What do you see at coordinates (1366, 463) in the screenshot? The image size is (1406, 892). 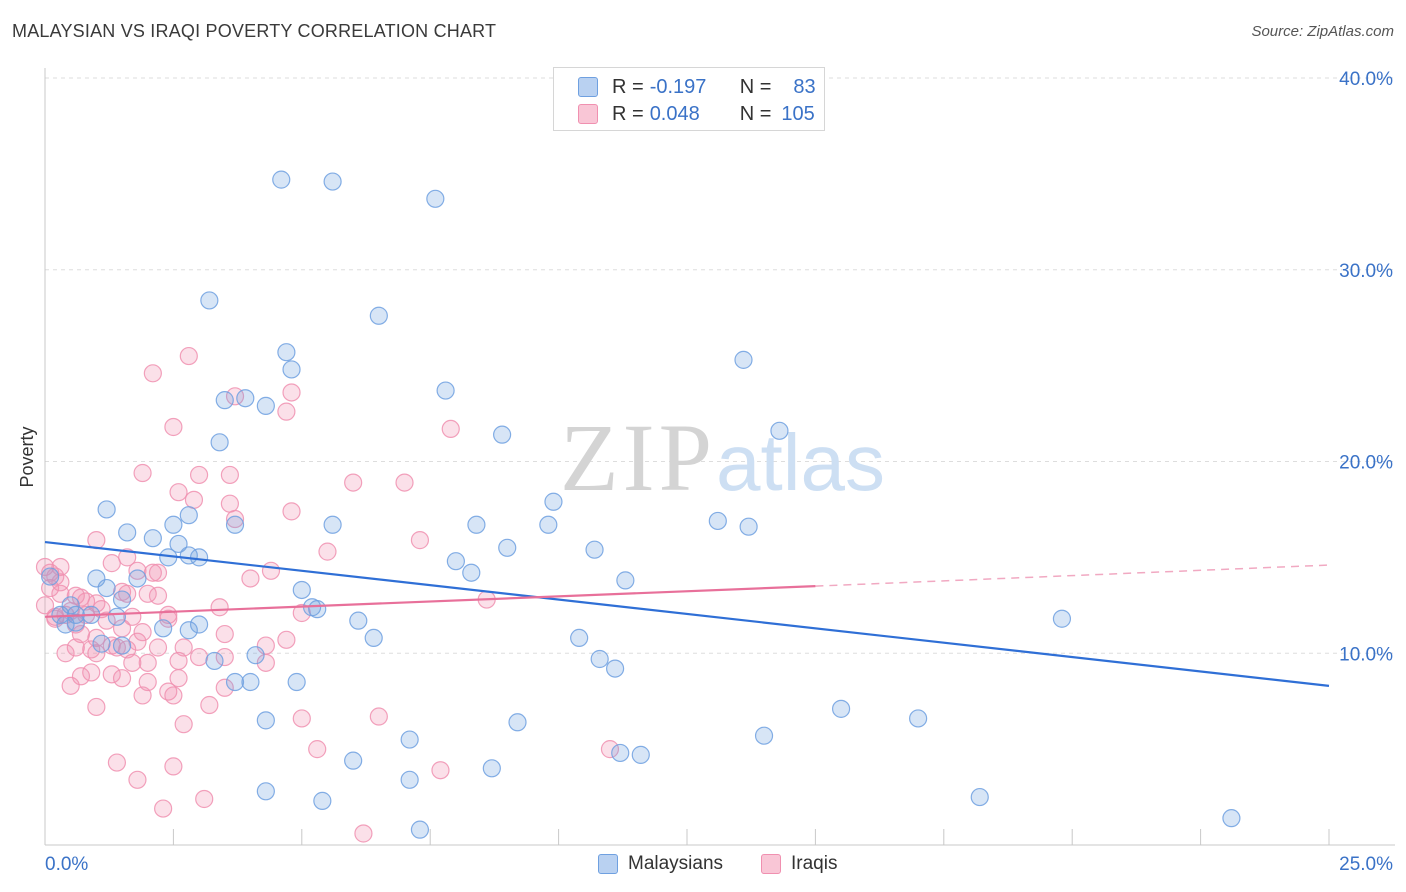 I see `y-tick-label: 20.0%` at bounding box center [1366, 463].